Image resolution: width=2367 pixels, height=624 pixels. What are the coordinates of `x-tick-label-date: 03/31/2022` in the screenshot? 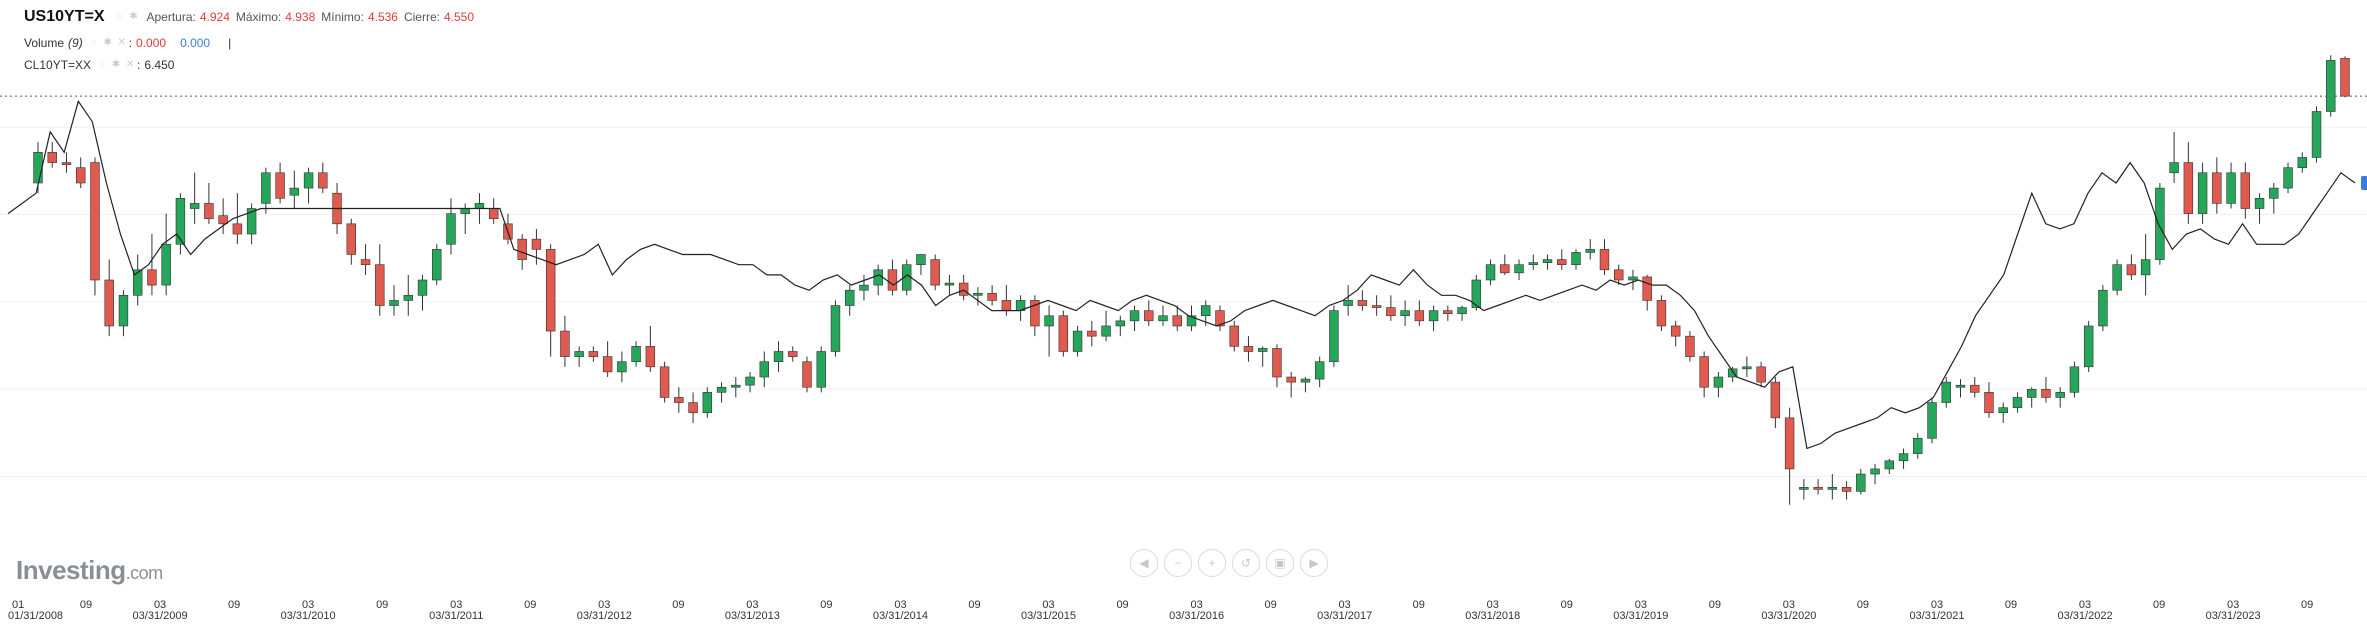 It's located at (2085, 616).